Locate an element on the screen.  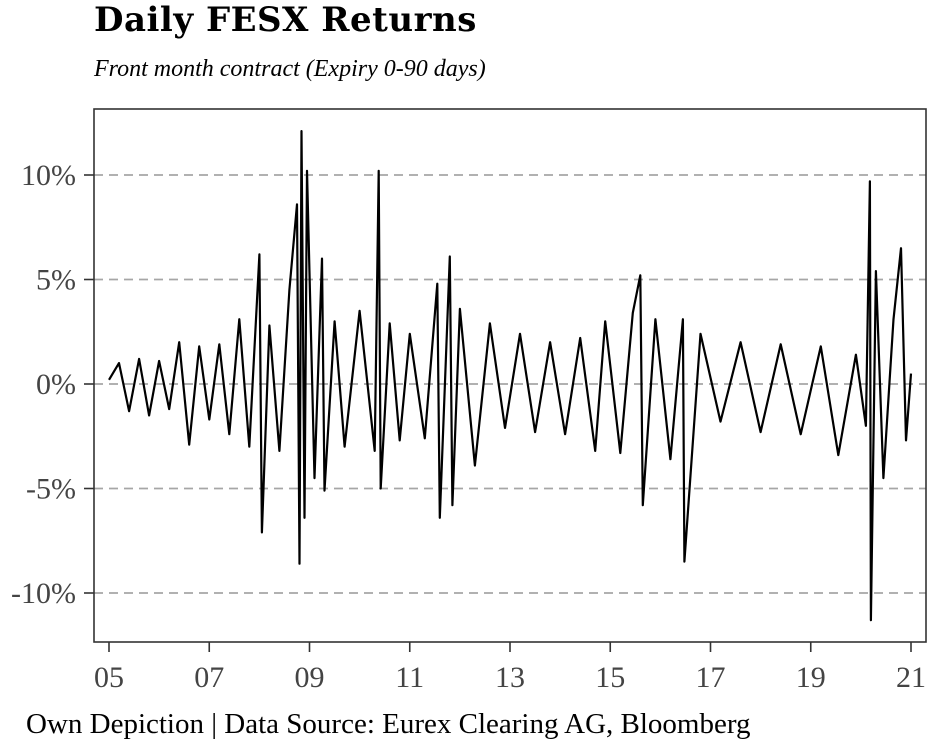
y-tick-label-4: 10% is located at coordinates (48, 175).